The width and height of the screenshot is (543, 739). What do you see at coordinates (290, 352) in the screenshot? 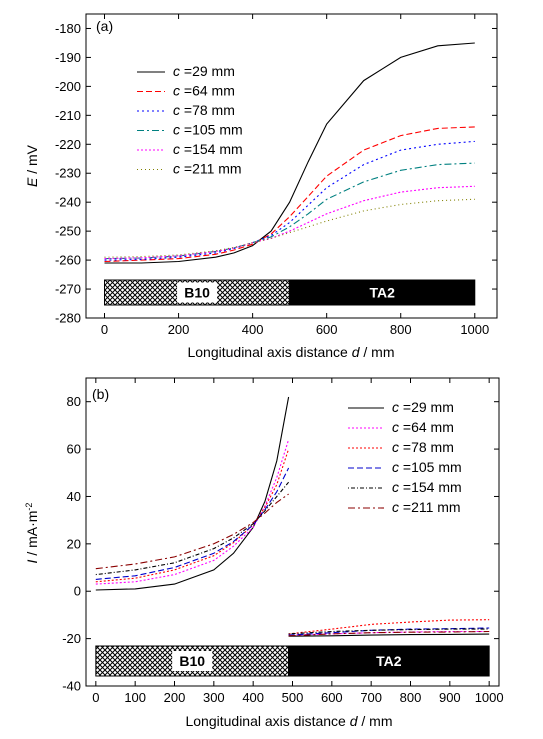
I see `x-axis-label-a: Longitudinal axis distance d / mm` at bounding box center [290, 352].